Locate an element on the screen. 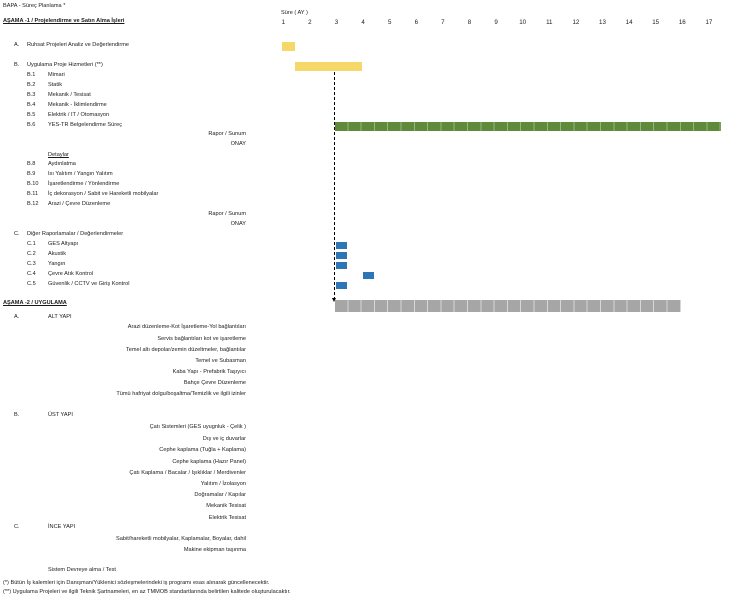  task-label: Çevre Atık Kontrol is located at coordinates (71, 274).